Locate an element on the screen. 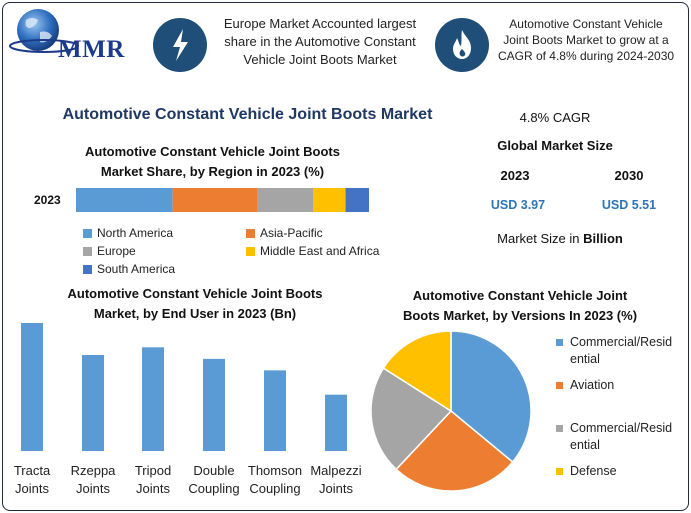  year-2030-label: 2030 is located at coordinates (629, 175).